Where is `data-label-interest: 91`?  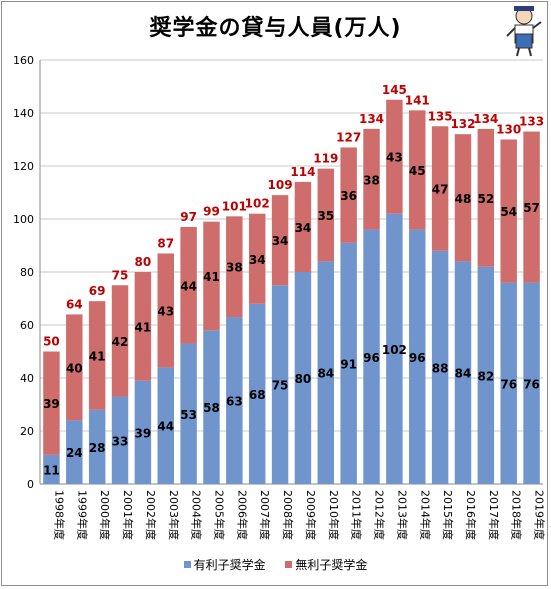 data-label-interest: 91 is located at coordinates (348, 364).